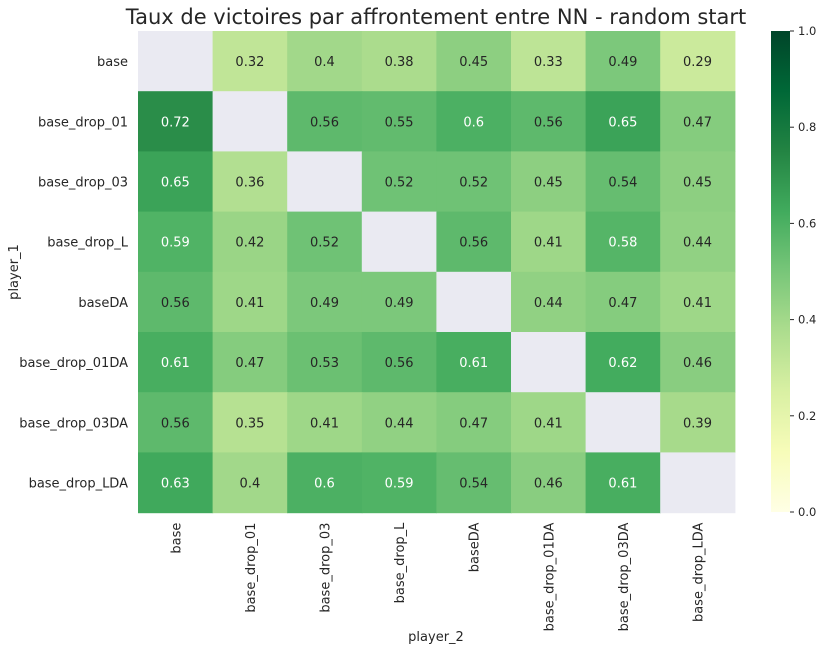  I want to click on cell-value-label: 0.6, so click(324, 484).